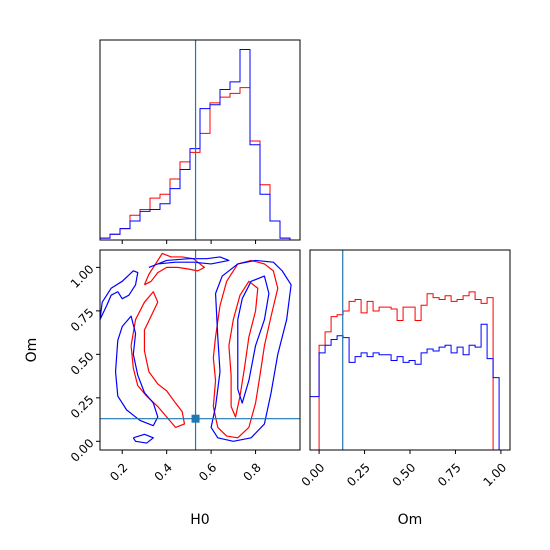 This screenshot has height=550, width=550. I want to click on contour-y-tick-label: 0.25, so click(82, 407).